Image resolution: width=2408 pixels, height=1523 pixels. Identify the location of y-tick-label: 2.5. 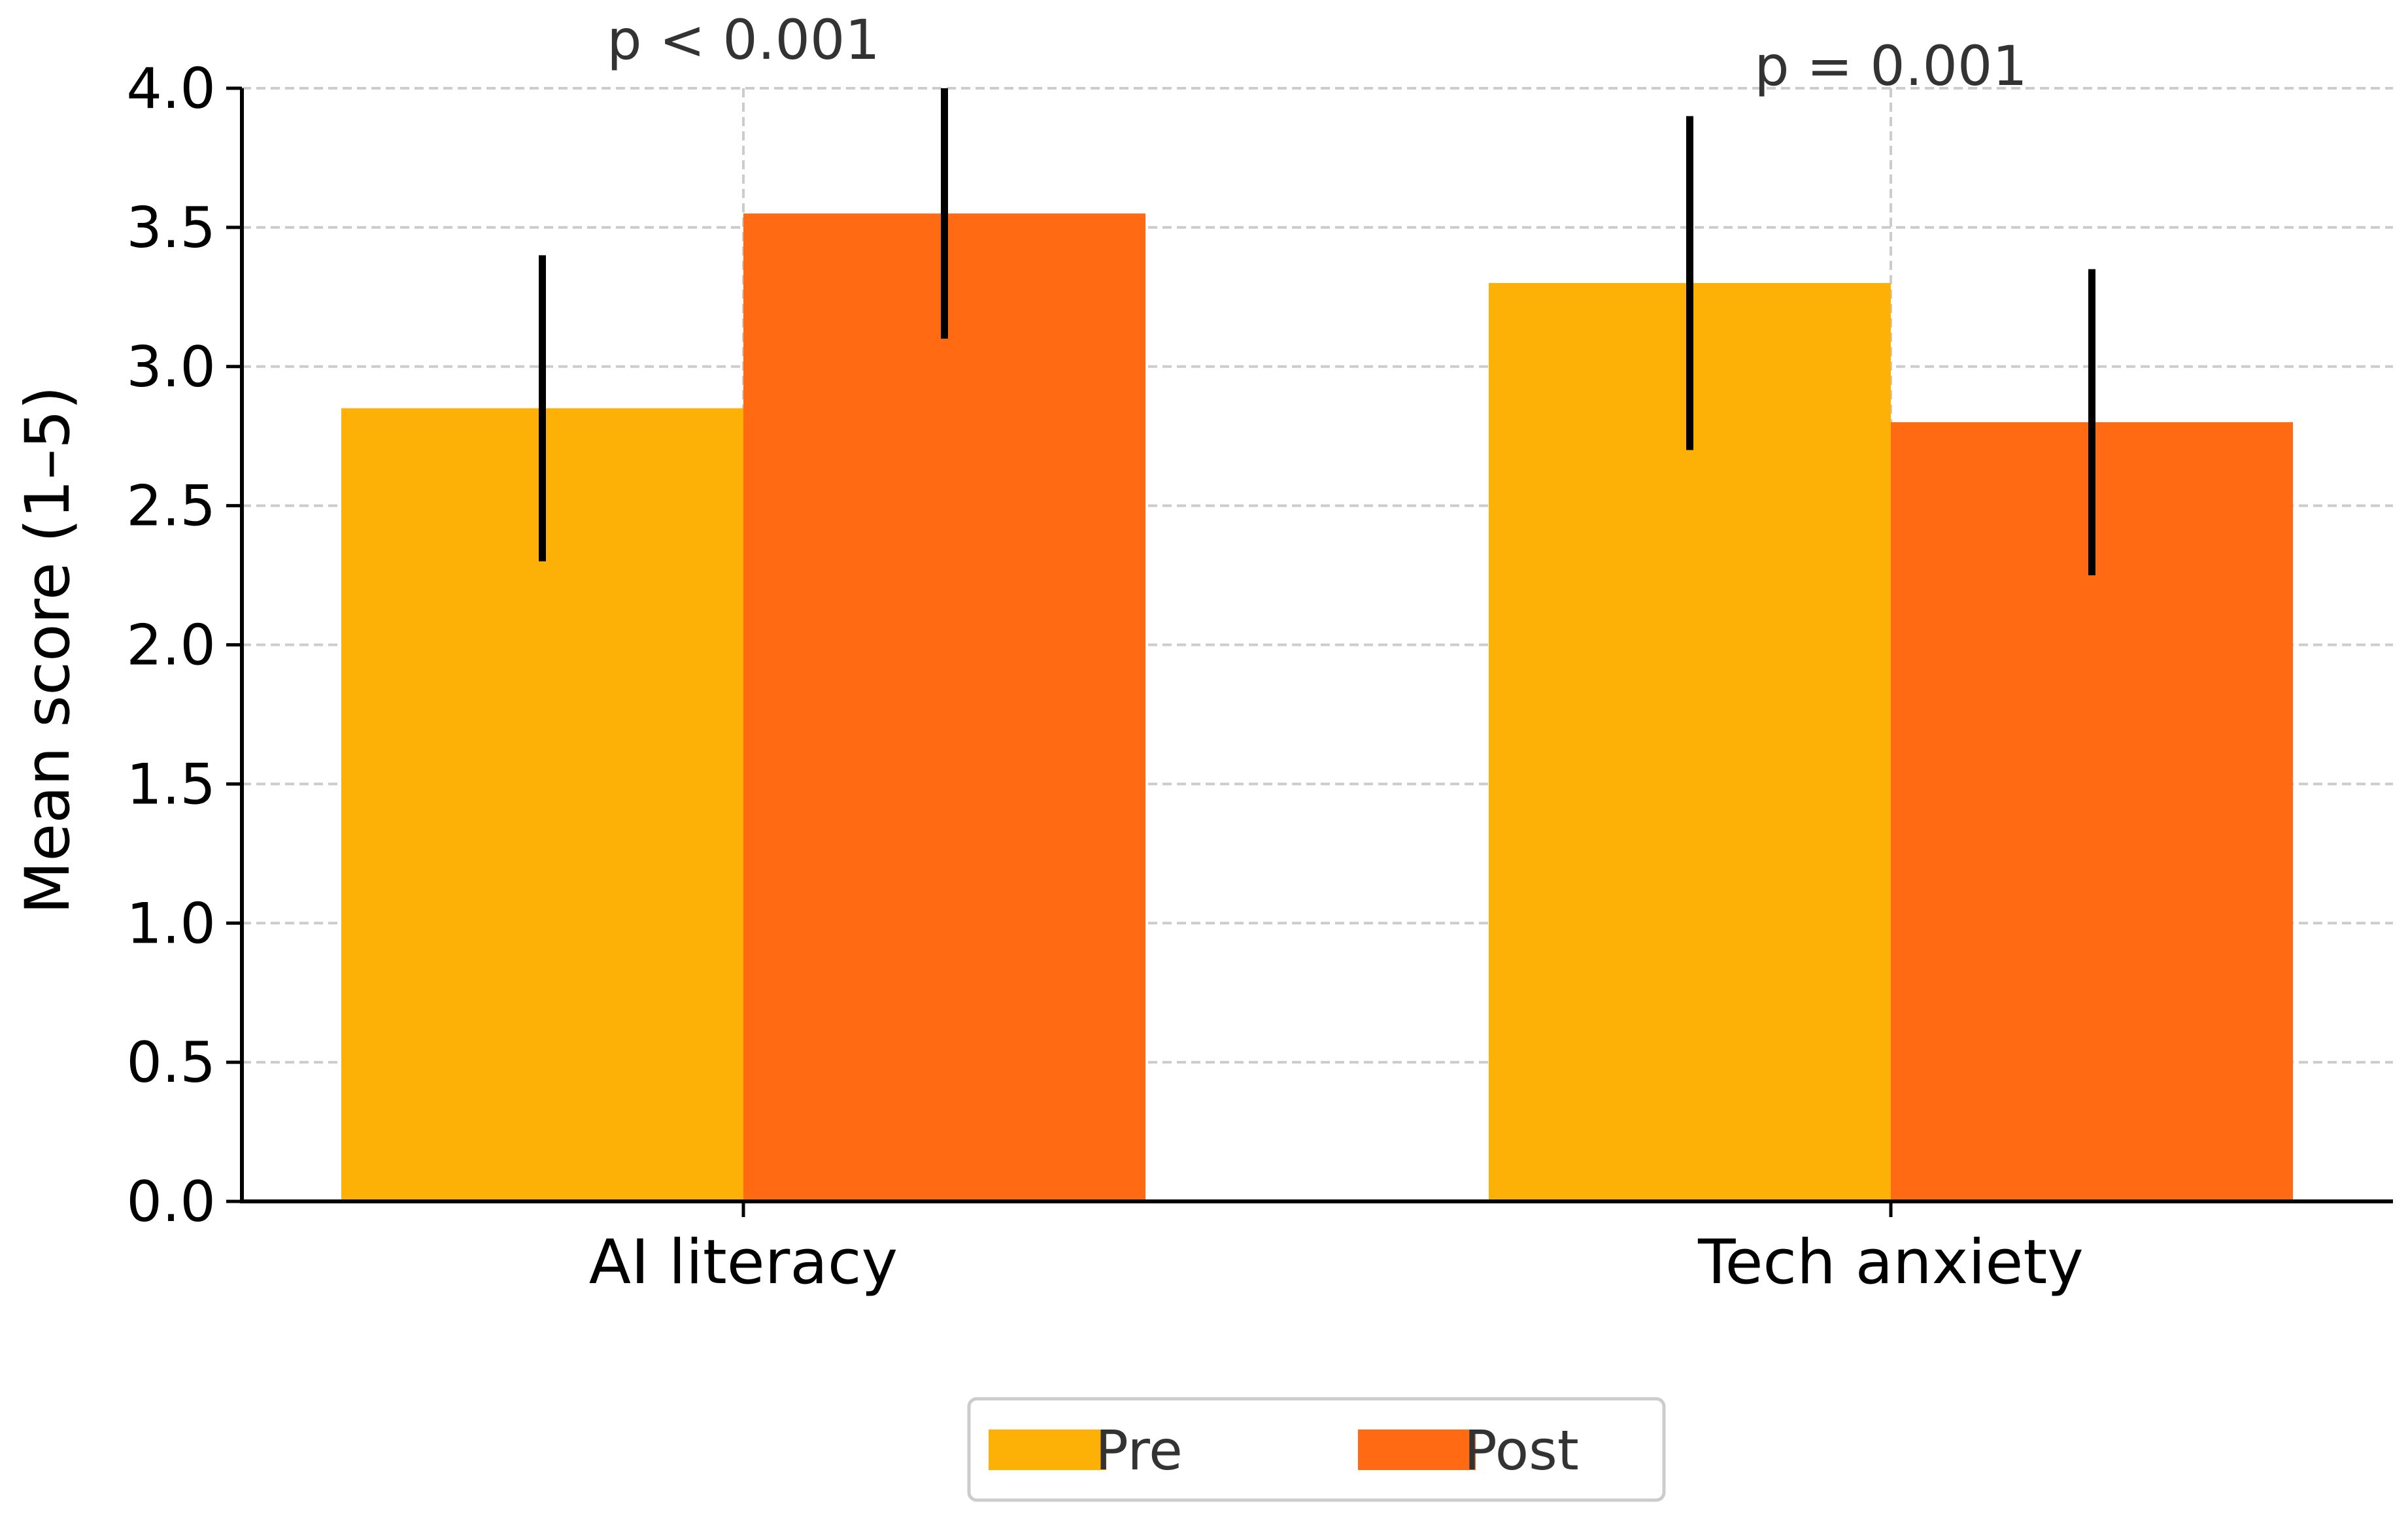
(171, 506).